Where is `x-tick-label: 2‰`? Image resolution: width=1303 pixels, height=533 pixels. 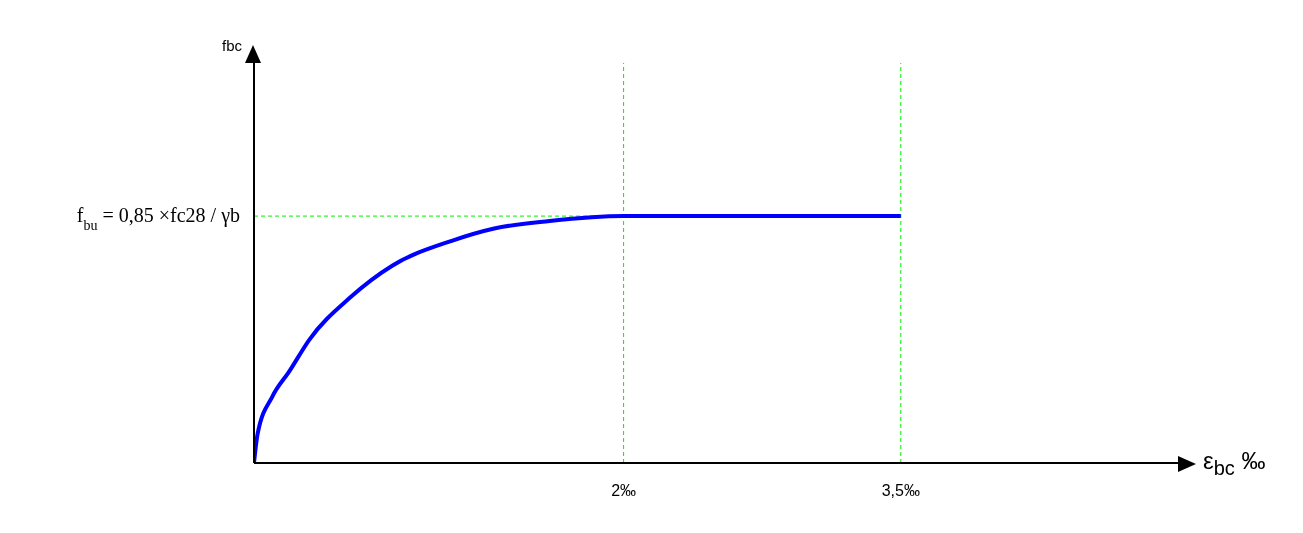
x-tick-label: 2‰ is located at coordinates (624, 491).